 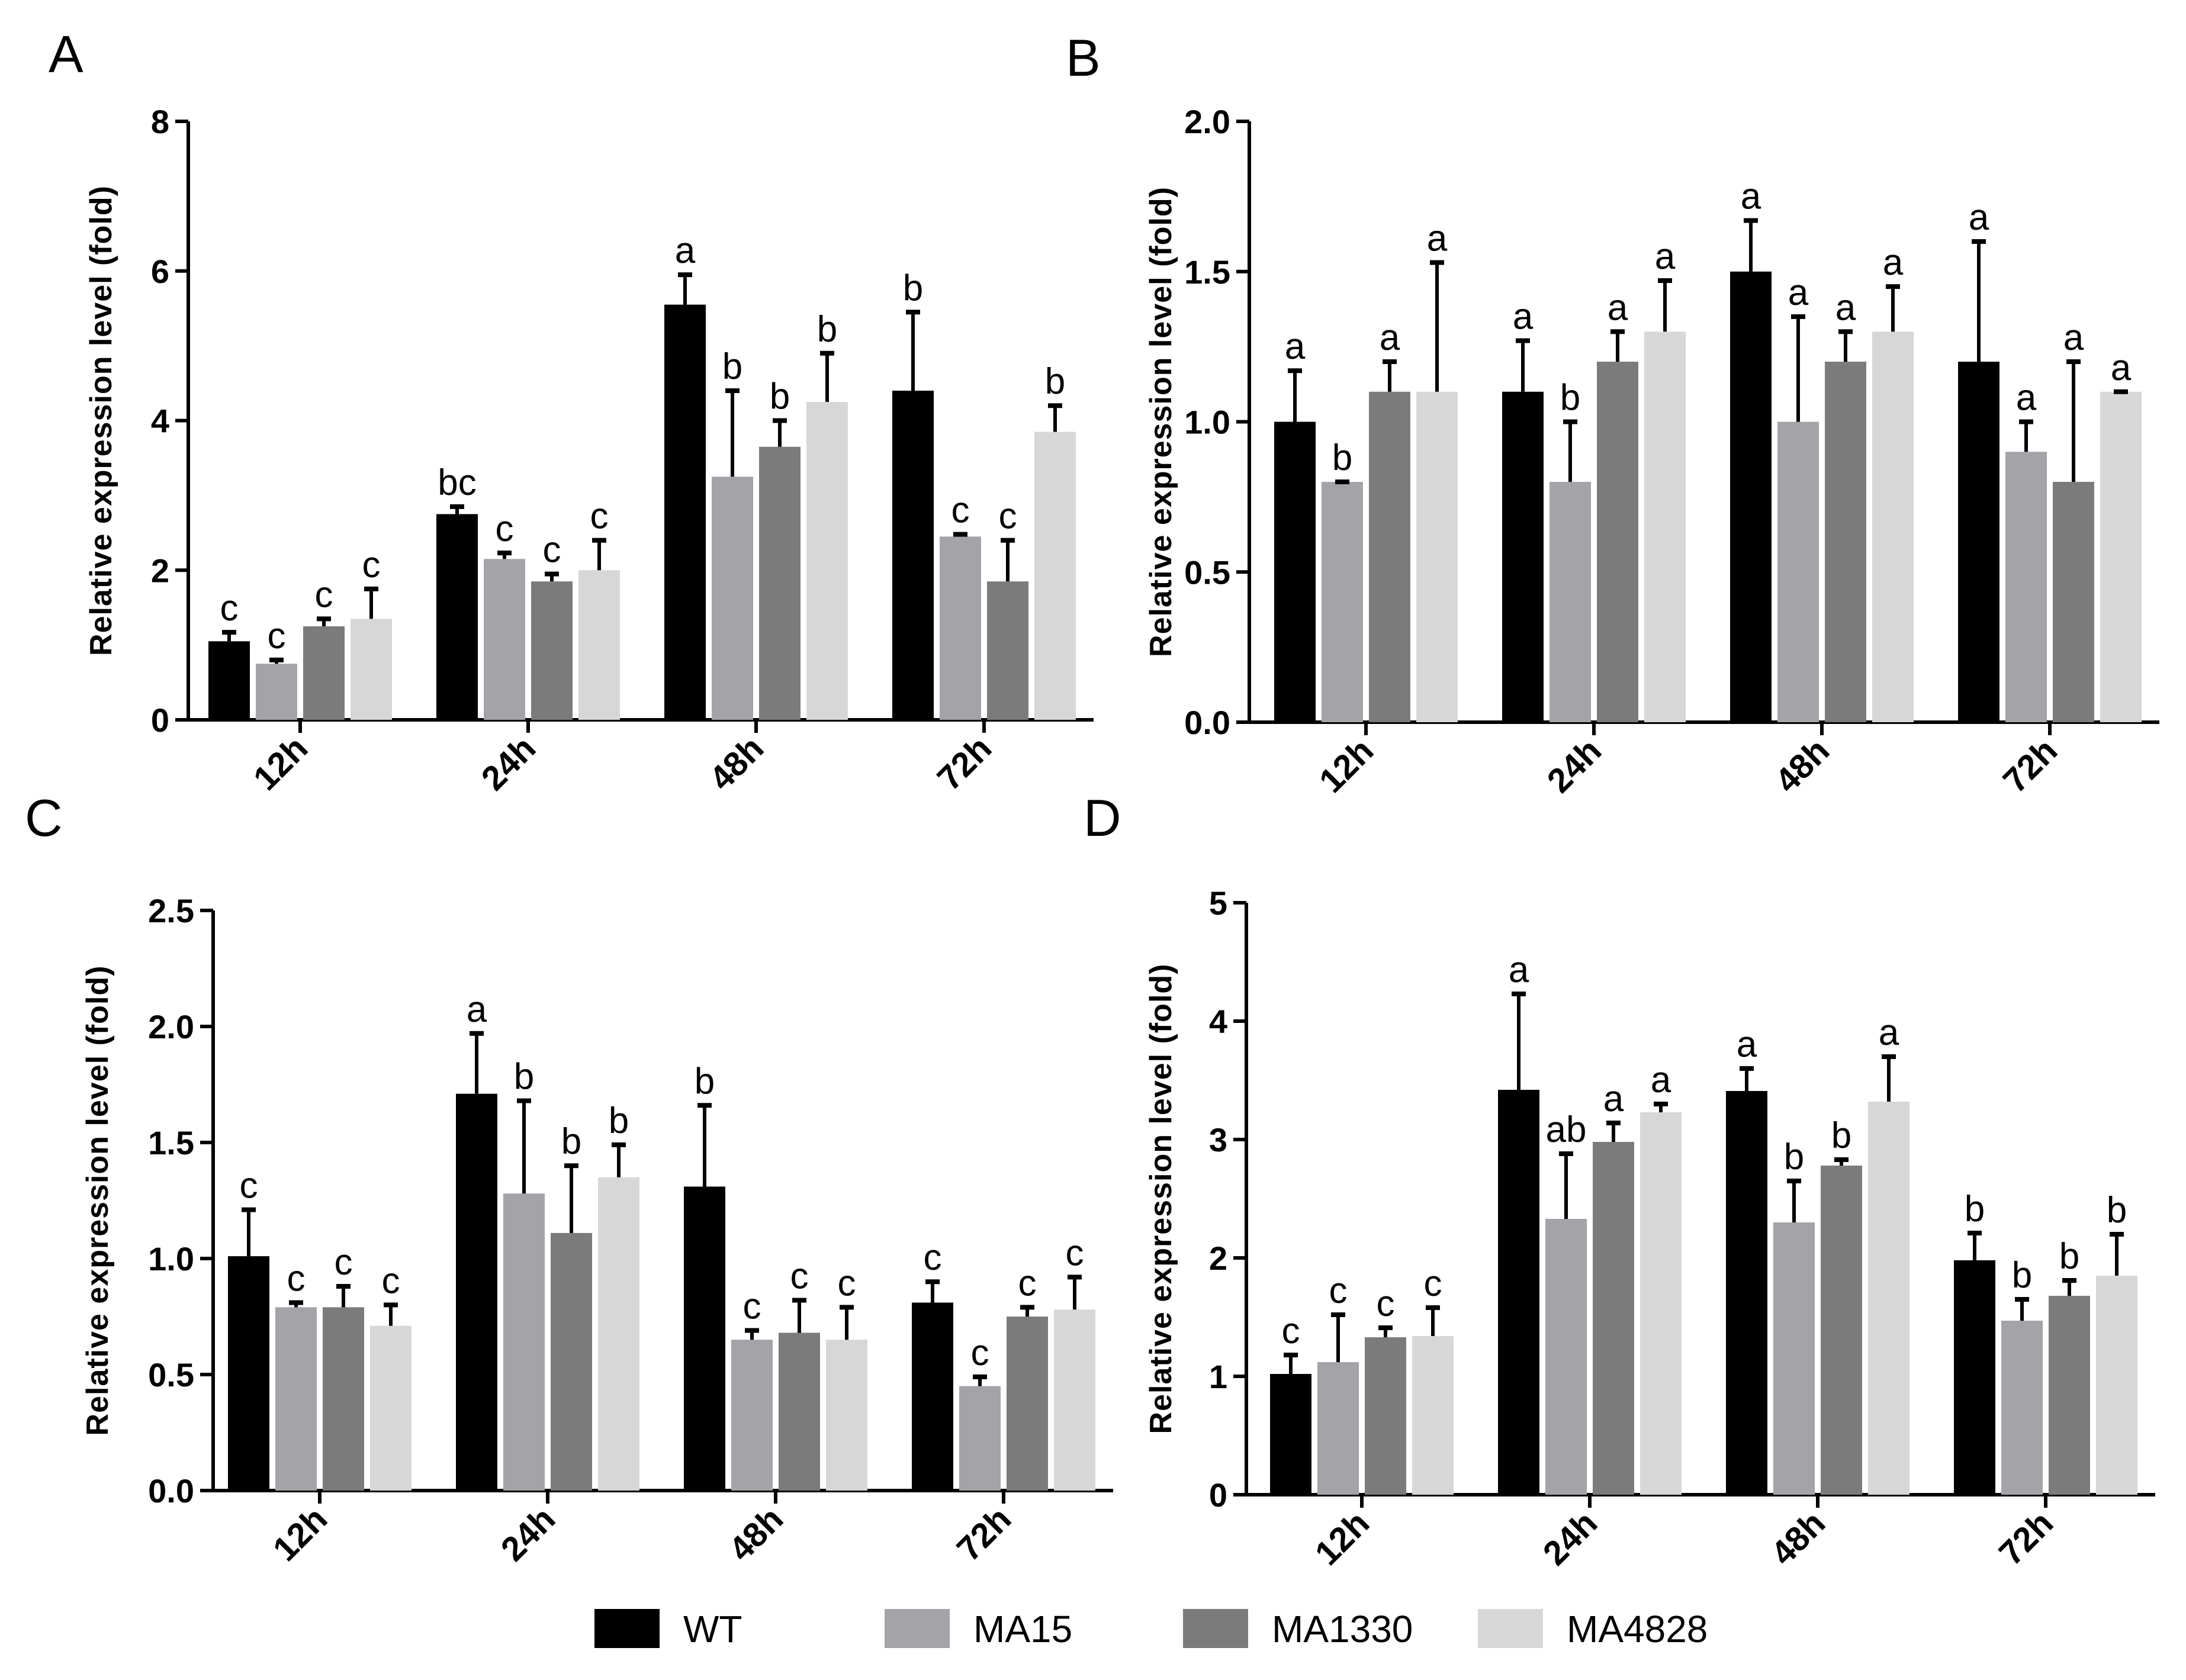 What do you see at coordinates (1218, 903) in the screenshot?
I see `y-tick-label: 5` at bounding box center [1218, 903].